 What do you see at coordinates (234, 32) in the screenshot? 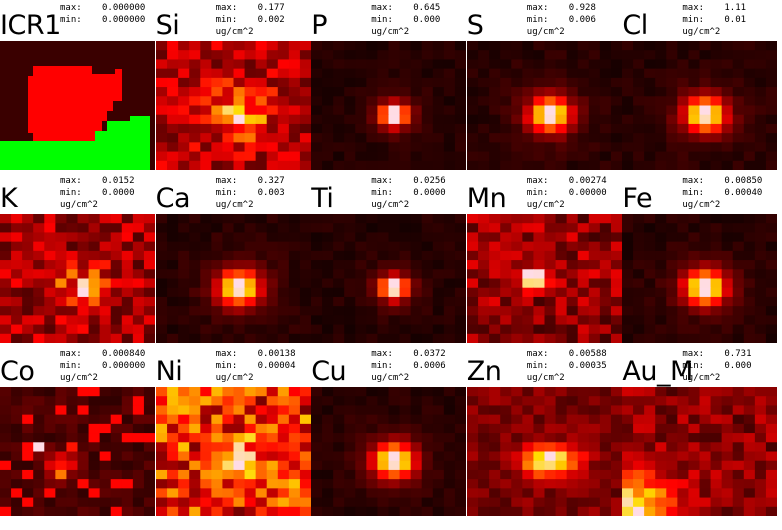
I see `unit-label: ug/cm^2` at bounding box center [234, 32].